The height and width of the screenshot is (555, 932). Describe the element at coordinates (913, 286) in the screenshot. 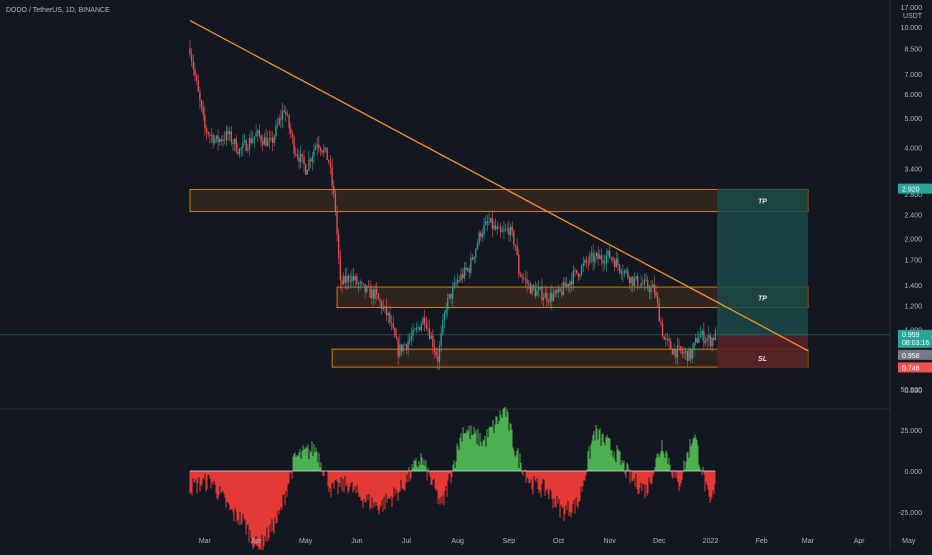

I see `price-tick-11: 1.400` at that location.